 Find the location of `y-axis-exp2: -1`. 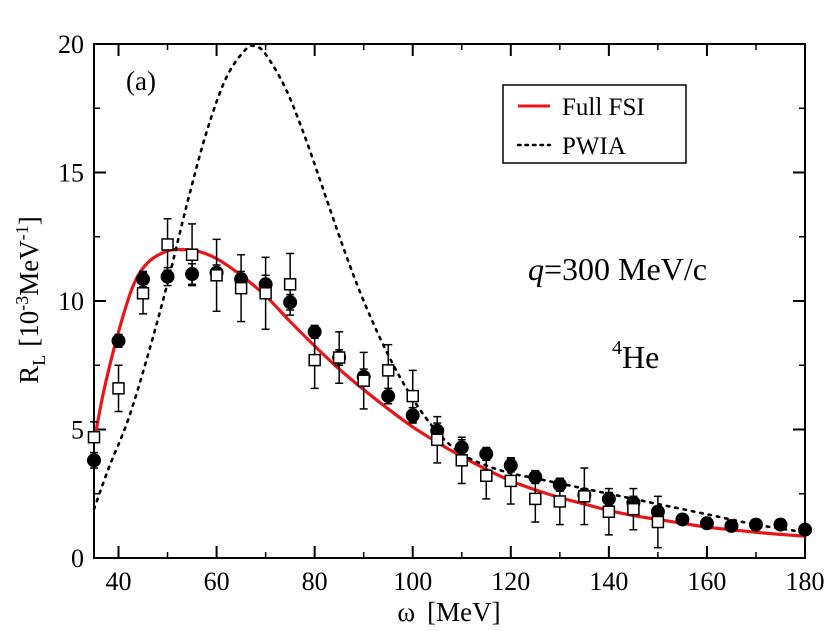

y-axis-exp2: -1 is located at coordinates (22, 232).